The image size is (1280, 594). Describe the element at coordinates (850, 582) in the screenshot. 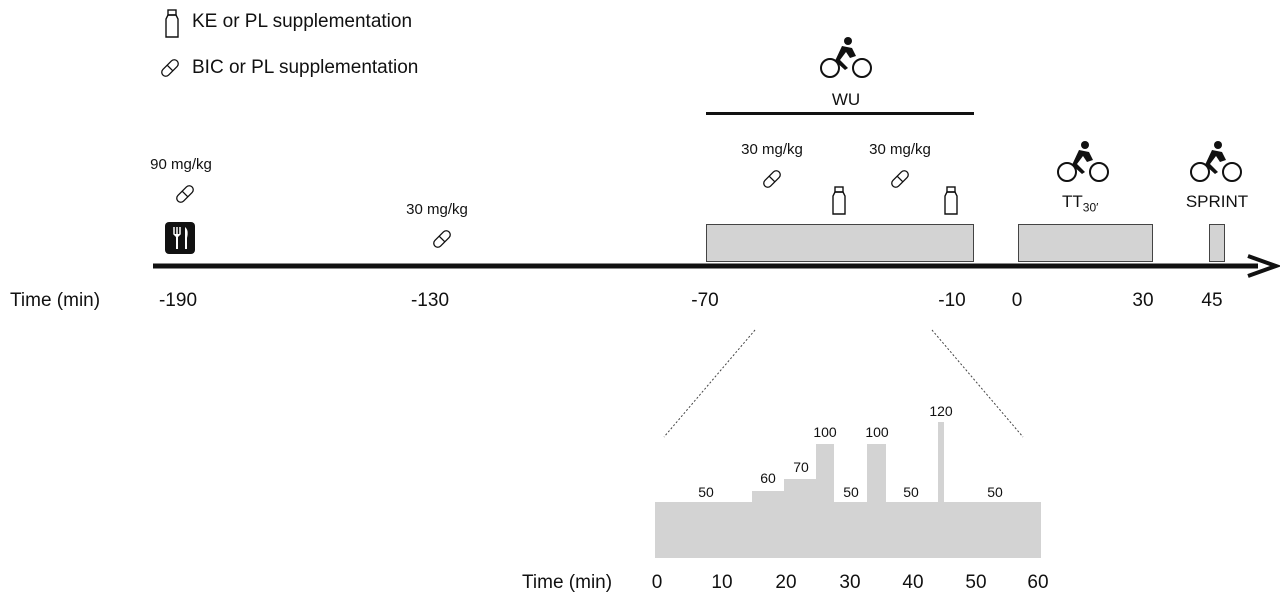

I see `profile-tick-label: 30` at that location.